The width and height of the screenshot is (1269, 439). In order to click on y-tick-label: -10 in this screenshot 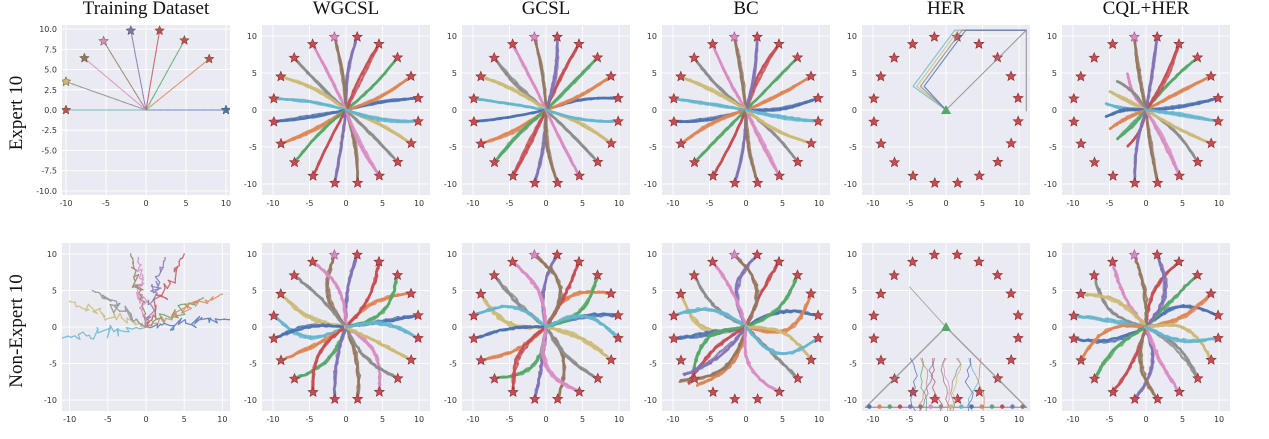, I will do `click(250, 400)`.